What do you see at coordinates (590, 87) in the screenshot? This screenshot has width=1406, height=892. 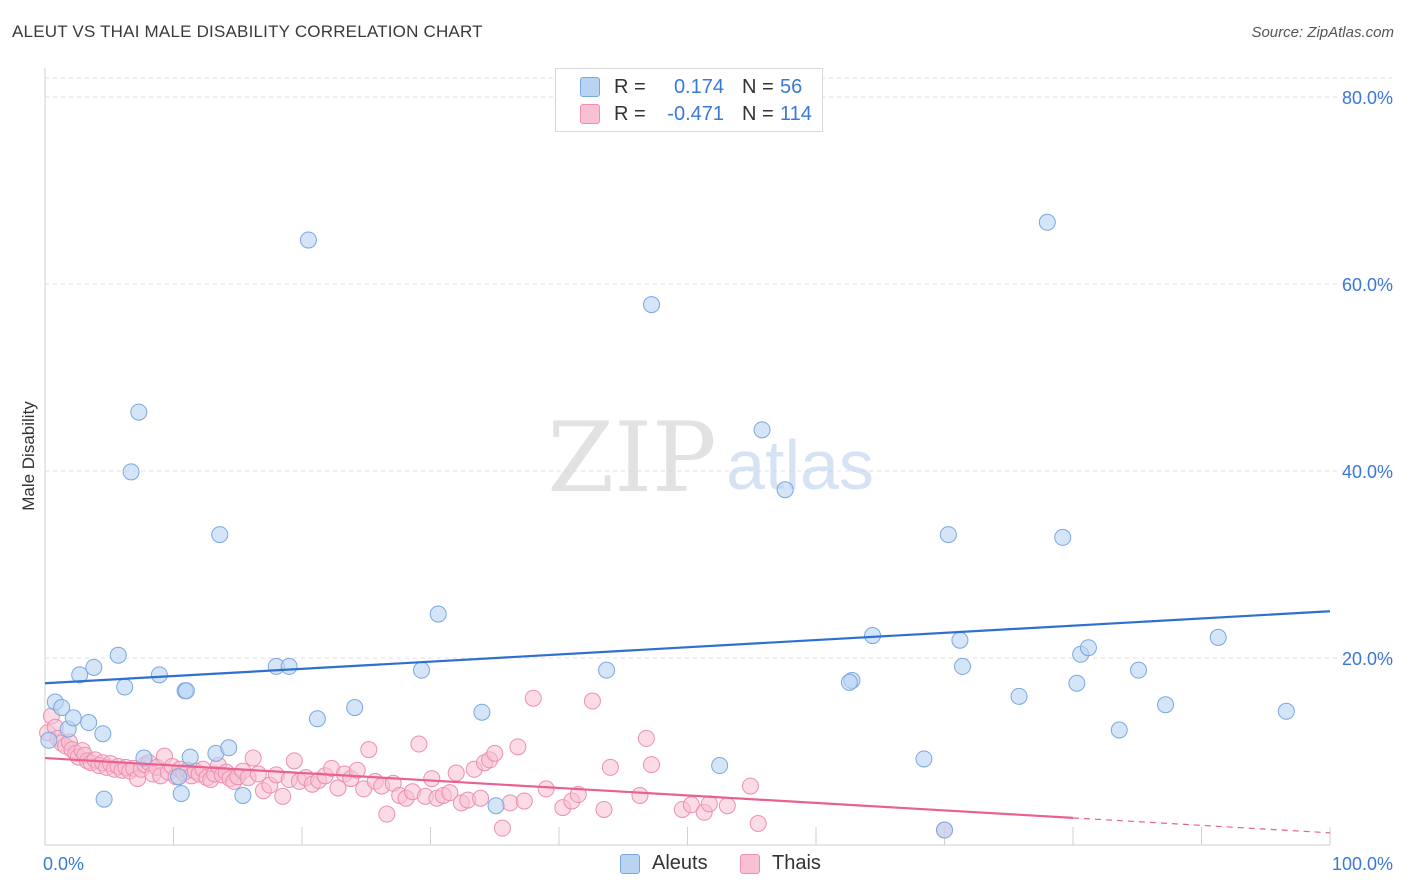 I see `aleut-swatch` at bounding box center [590, 87].